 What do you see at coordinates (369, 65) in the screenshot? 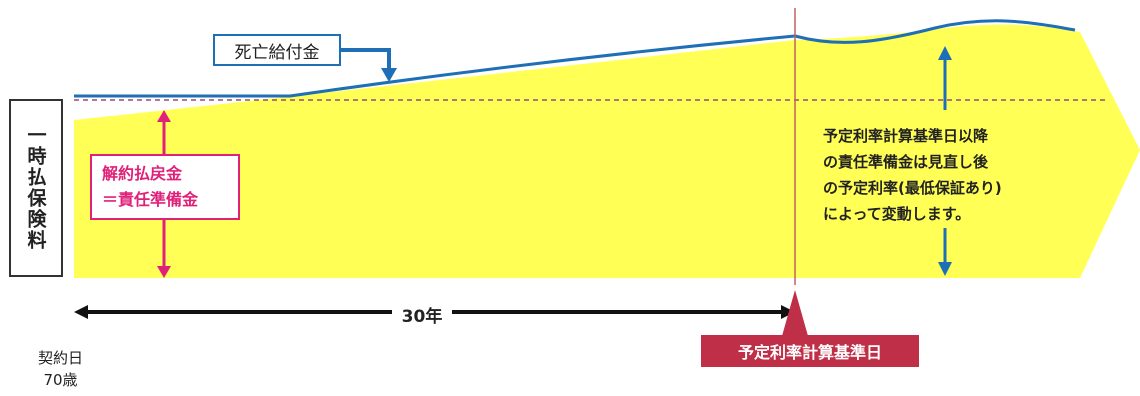
I see `death-benefit-pointer` at bounding box center [369, 65].